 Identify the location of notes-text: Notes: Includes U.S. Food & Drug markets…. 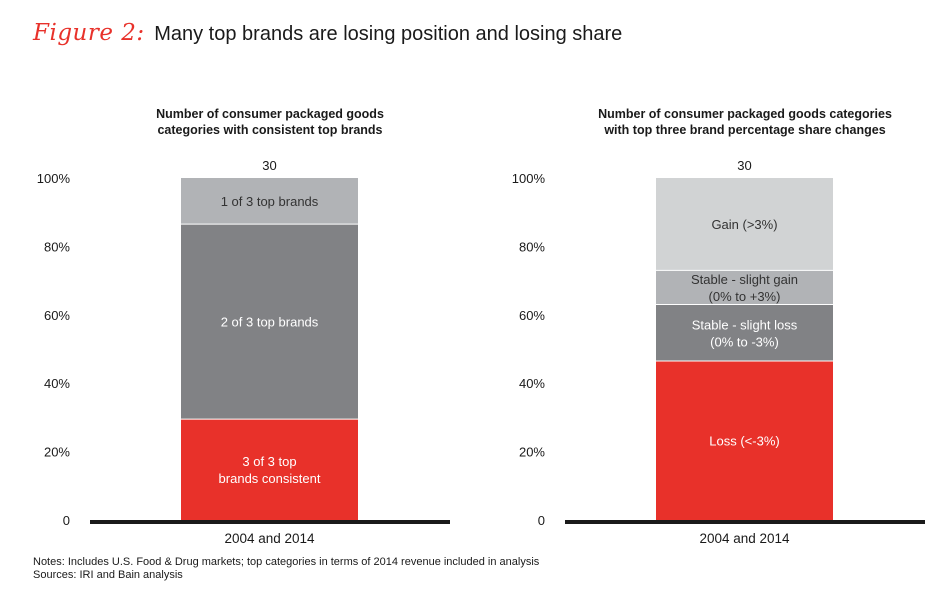
(286, 562).